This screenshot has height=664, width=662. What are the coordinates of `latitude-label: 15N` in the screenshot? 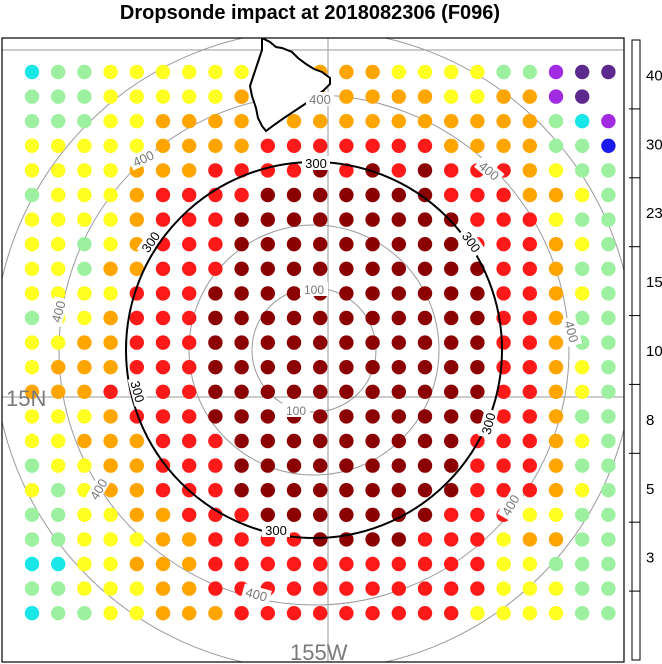 It's located at (26, 398).